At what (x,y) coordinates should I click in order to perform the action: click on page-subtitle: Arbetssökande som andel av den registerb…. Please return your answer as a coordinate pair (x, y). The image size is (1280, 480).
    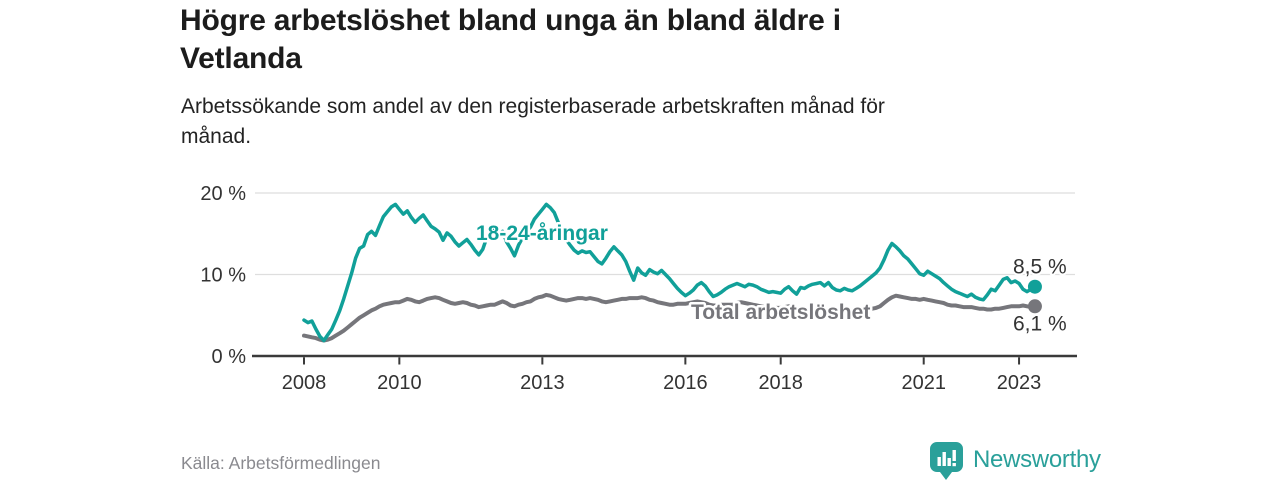
    Looking at the image, I should click on (533, 121).